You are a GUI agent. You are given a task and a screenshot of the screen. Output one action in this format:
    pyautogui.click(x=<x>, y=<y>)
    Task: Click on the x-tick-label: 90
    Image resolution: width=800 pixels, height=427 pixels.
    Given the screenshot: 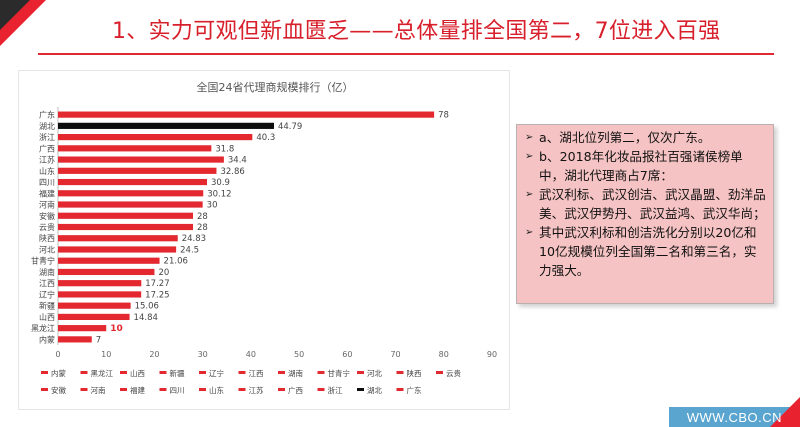 What is the action you would take?
    pyautogui.click(x=492, y=354)
    